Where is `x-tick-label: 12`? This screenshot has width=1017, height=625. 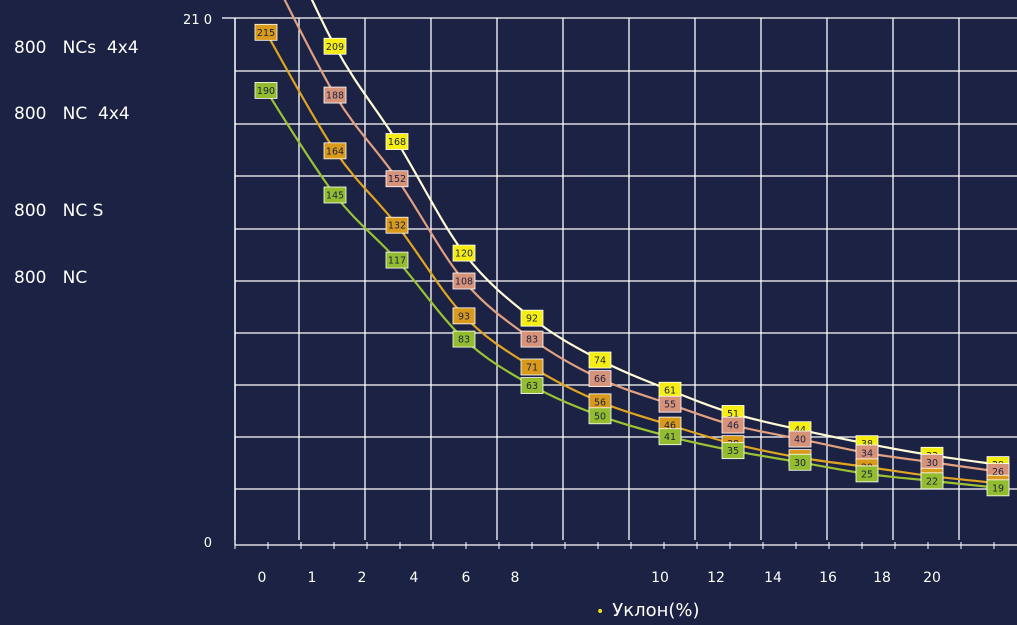 x-tick-label: 12 is located at coordinates (716, 578).